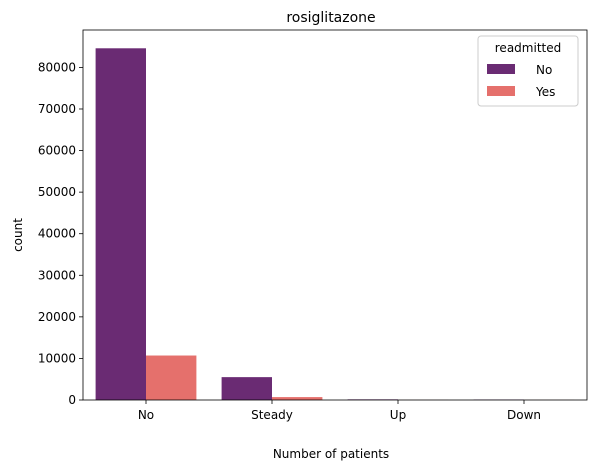 The width and height of the screenshot is (589, 471). I want to click on bar-steady-no, so click(246, 388).